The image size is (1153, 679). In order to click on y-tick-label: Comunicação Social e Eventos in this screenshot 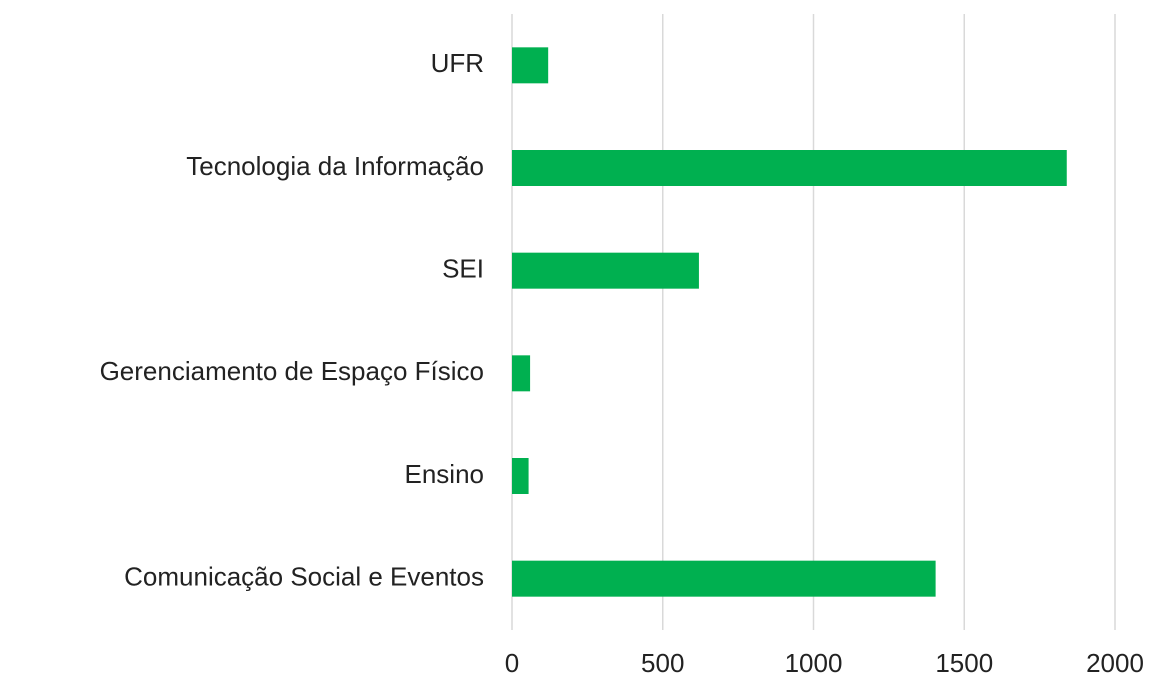, I will do `click(304, 577)`.